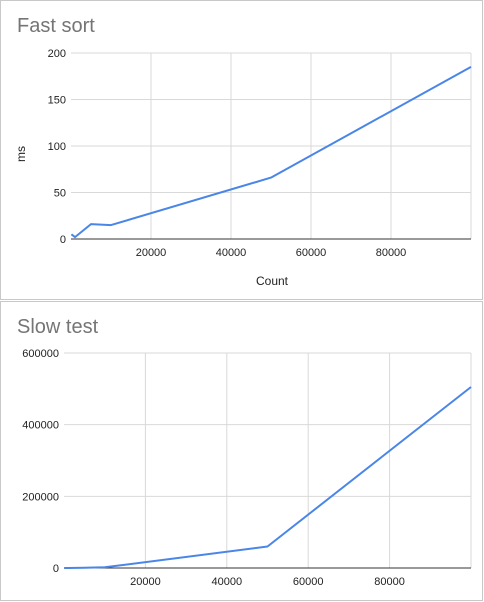 This screenshot has height=602, width=484. Describe the element at coordinates (60, 194) in the screenshot. I see `y-tick-label: 50` at that location.